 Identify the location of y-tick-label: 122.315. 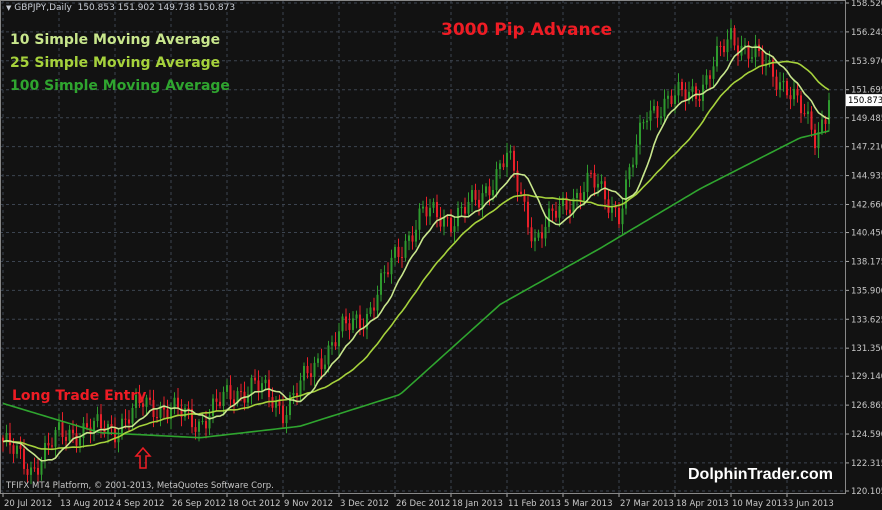
(866, 464).